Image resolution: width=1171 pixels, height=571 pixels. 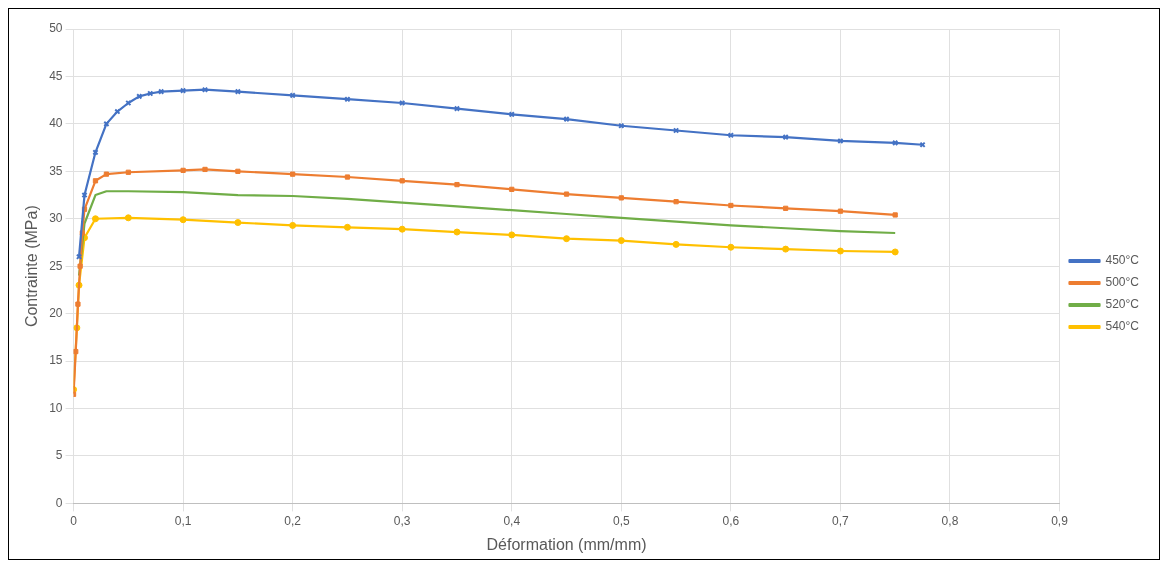 What do you see at coordinates (402, 520) in the screenshot?
I see `x-tick-label: 0,3` at bounding box center [402, 520].